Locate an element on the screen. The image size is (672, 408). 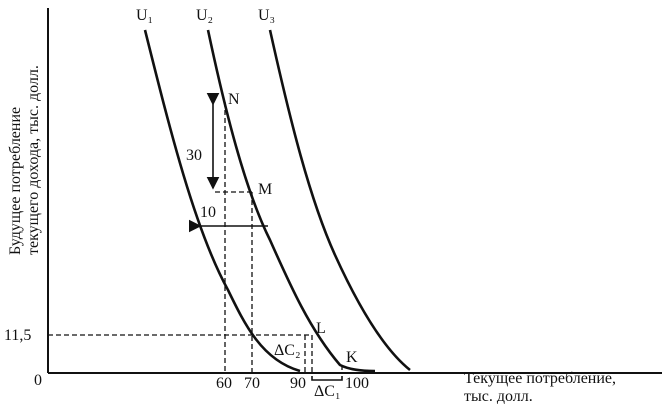
x-axis-label: Текущее потребление, is located at coordinates (540, 378).